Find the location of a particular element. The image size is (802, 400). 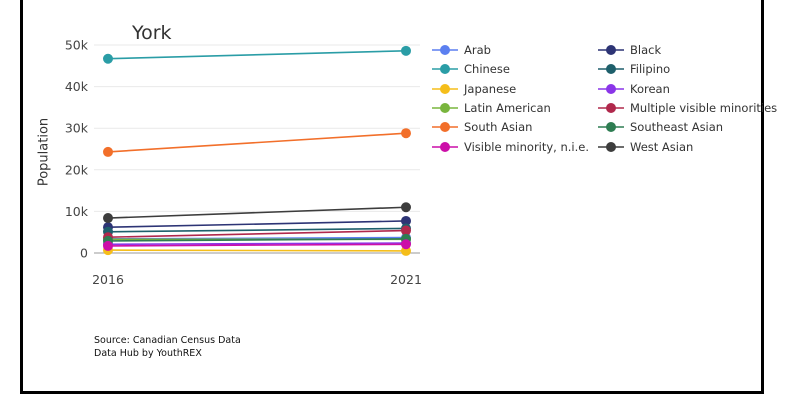

x-tick-label: 2021 is located at coordinates (406, 279).